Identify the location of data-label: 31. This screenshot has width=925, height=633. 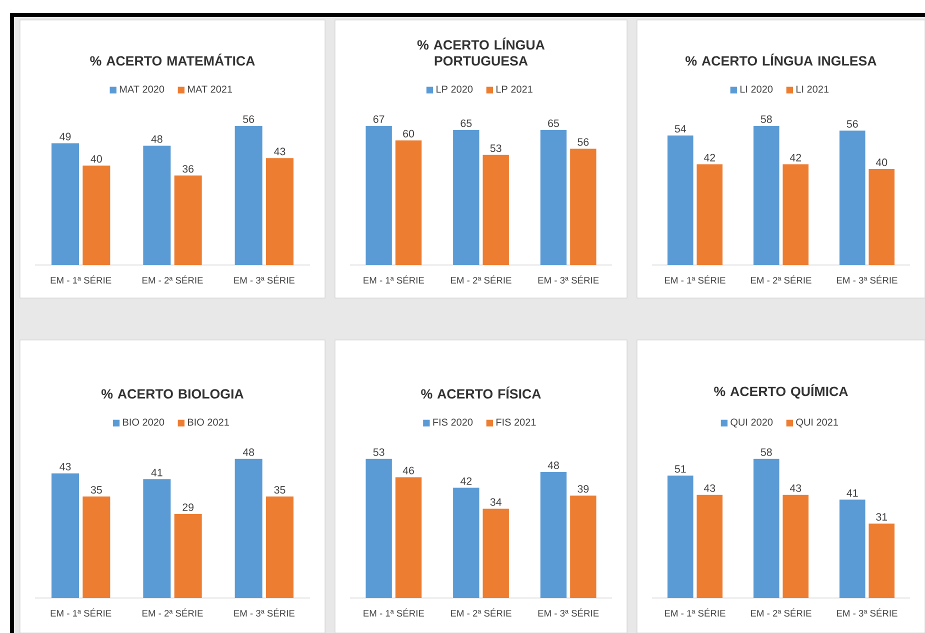
(882, 517).